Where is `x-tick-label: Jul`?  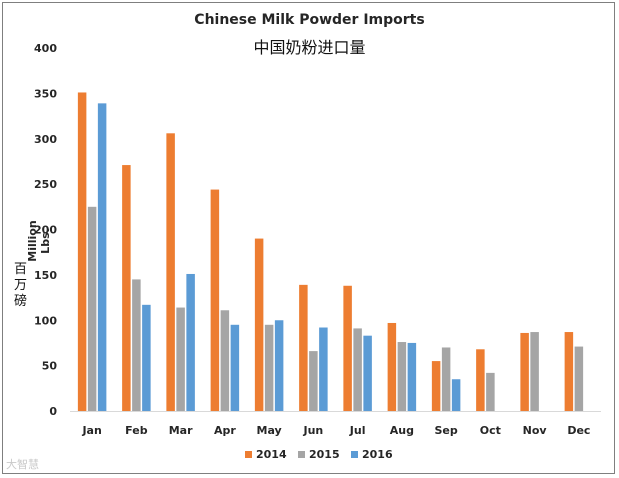 x-tick-label: Jul is located at coordinates (357, 430).